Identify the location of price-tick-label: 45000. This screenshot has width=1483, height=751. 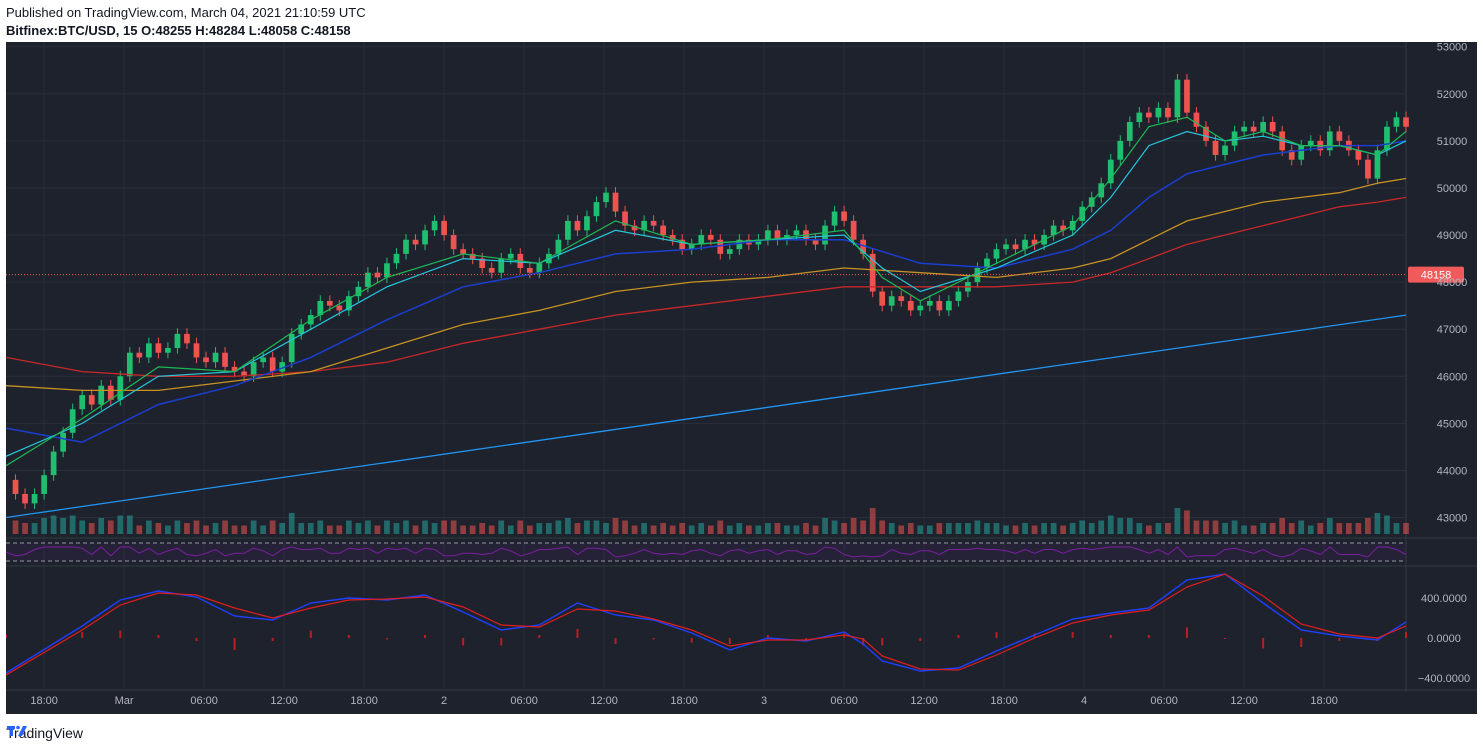
(1452, 424).